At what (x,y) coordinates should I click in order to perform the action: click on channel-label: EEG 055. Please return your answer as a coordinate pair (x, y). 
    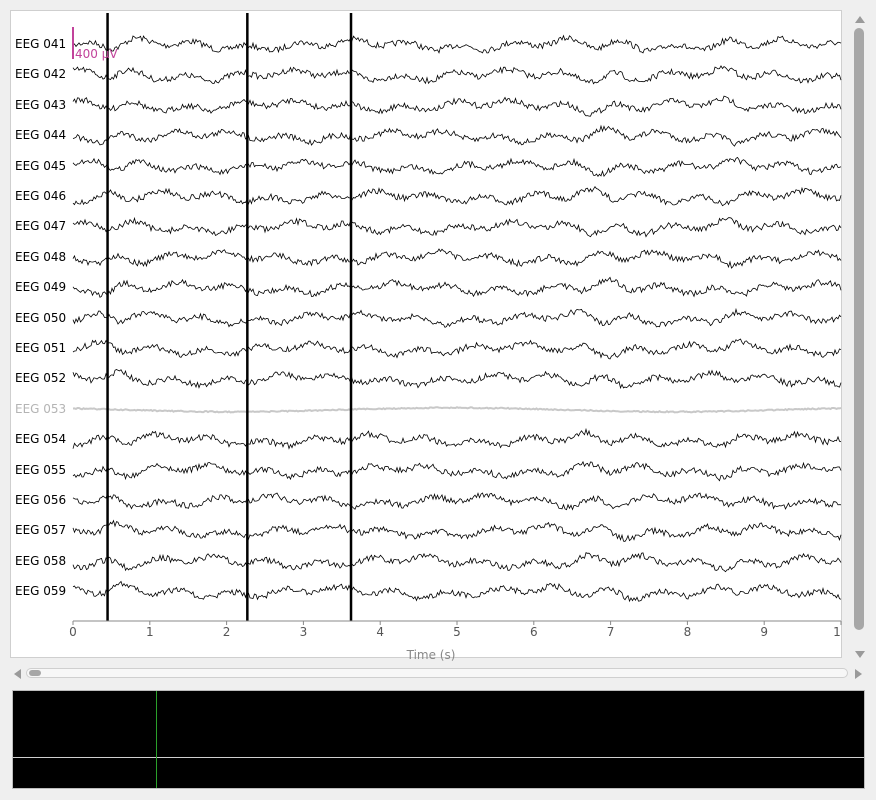
    Looking at the image, I should click on (41, 469).